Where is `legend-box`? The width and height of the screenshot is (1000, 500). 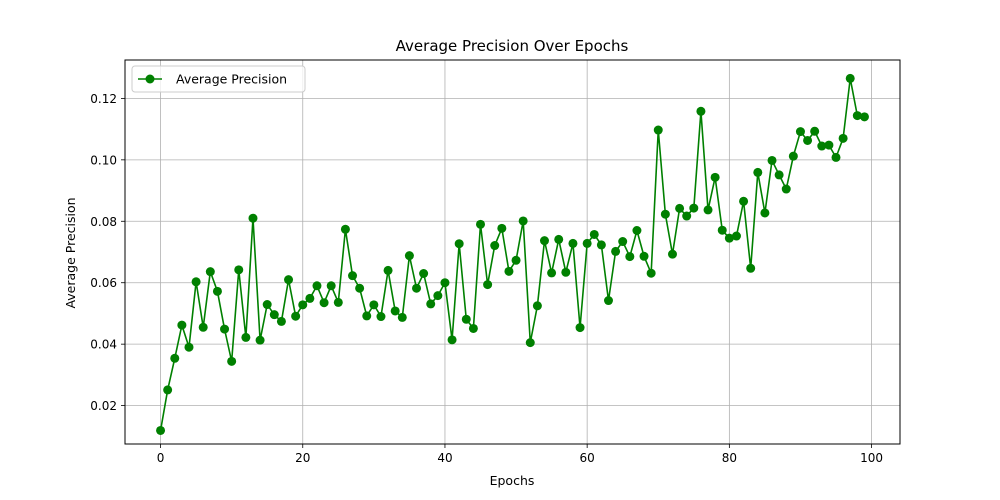
legend-box is located at coordinates (218, 79).